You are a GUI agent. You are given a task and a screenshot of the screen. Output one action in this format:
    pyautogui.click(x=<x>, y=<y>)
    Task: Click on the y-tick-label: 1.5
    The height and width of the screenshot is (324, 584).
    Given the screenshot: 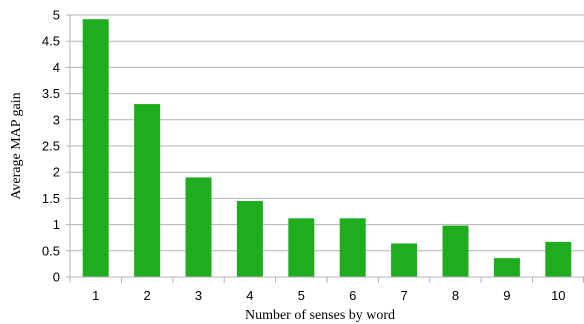 What is the action you would take?
    pyautogui.click(x=51, y=198)
    